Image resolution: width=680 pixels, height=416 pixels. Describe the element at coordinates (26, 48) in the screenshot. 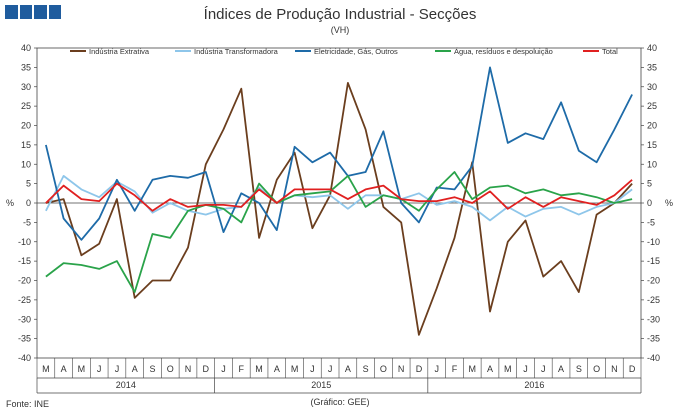

I see `y-tick-label-left: 40` at that location.